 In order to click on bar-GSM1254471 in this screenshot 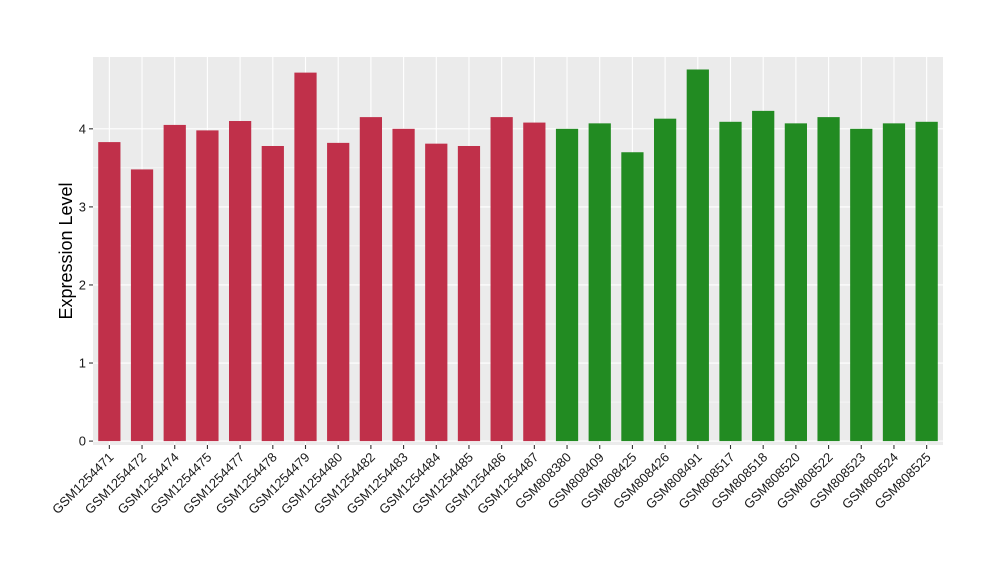, I will do `click(109, 292)`.